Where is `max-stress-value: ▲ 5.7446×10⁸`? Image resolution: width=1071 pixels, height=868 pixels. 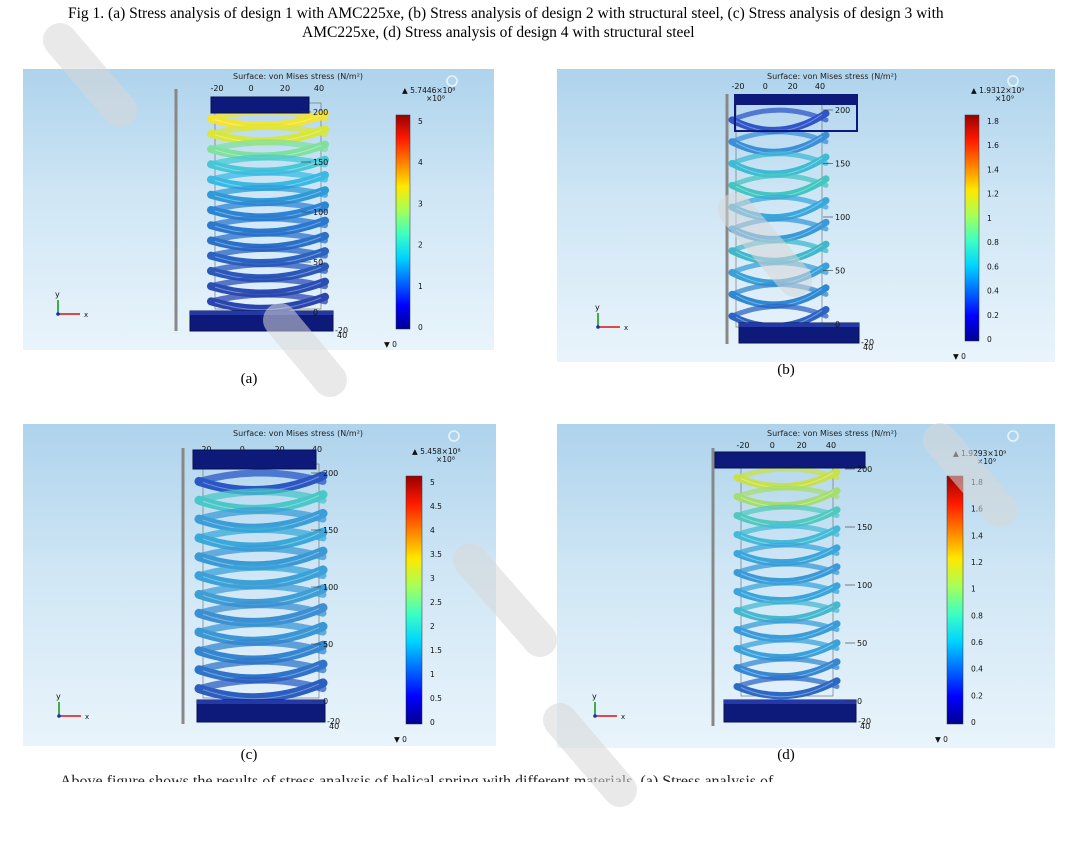 max-stress-value: ▲ 5.7446×10⁸ is located at coordinates (428, 90).